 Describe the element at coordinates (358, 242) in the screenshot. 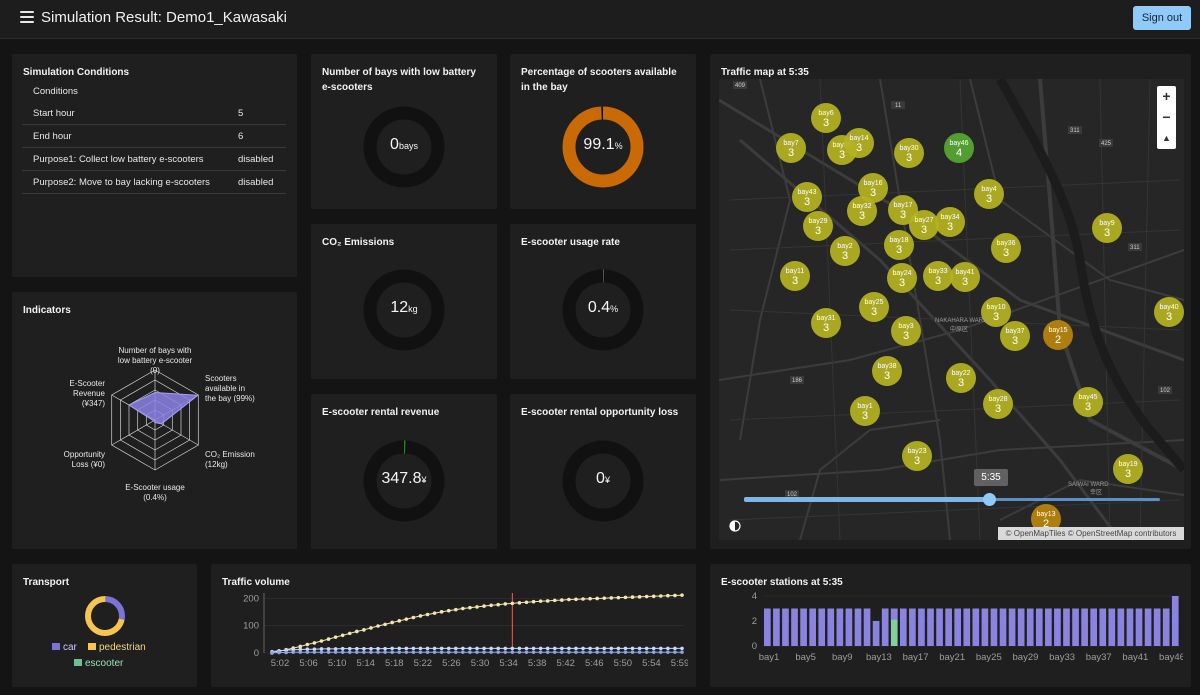

I see `co2-title: CO₂ Emissions` at that location.